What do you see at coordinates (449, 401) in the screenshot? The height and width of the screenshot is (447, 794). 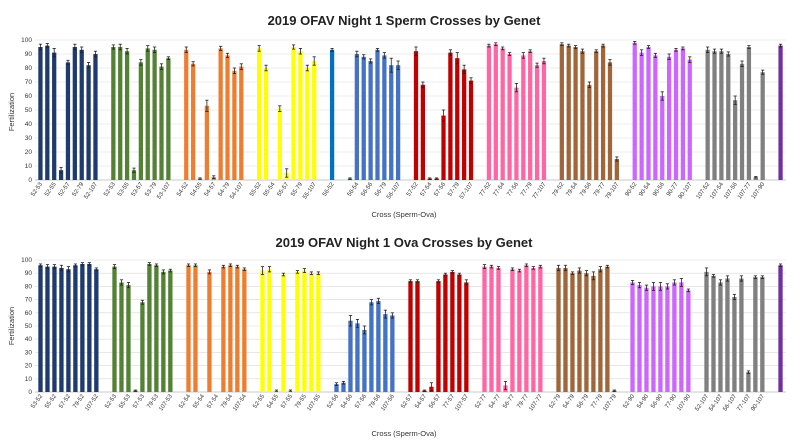 I see `x-tick-label: 77-57` at bounding box center [449, 401].